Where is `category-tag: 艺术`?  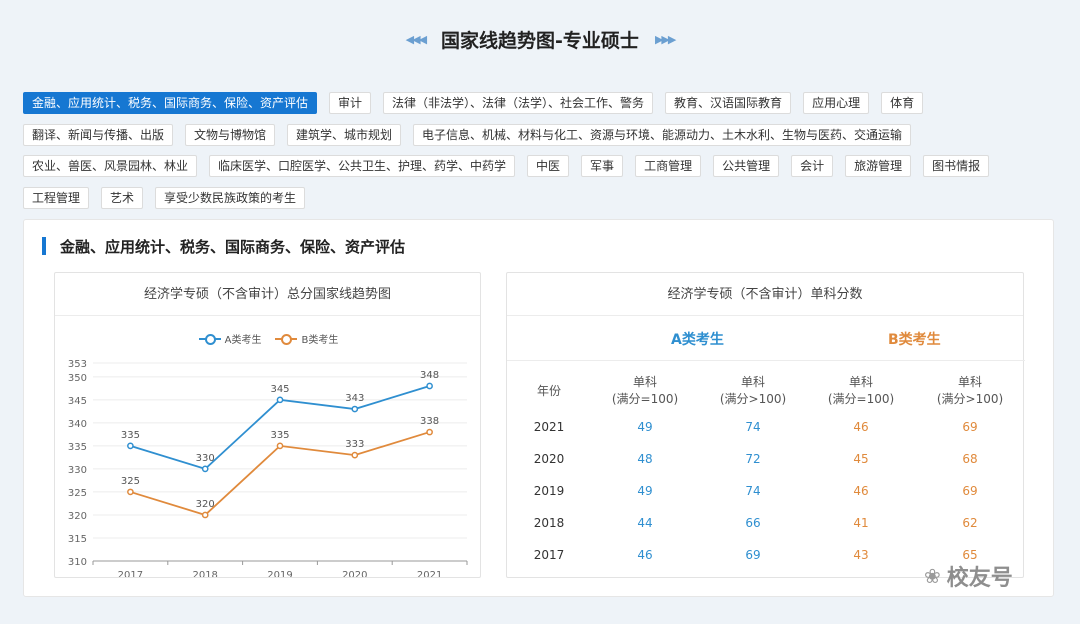 category-tag: 艺术 is located at coordinates (122, 197).